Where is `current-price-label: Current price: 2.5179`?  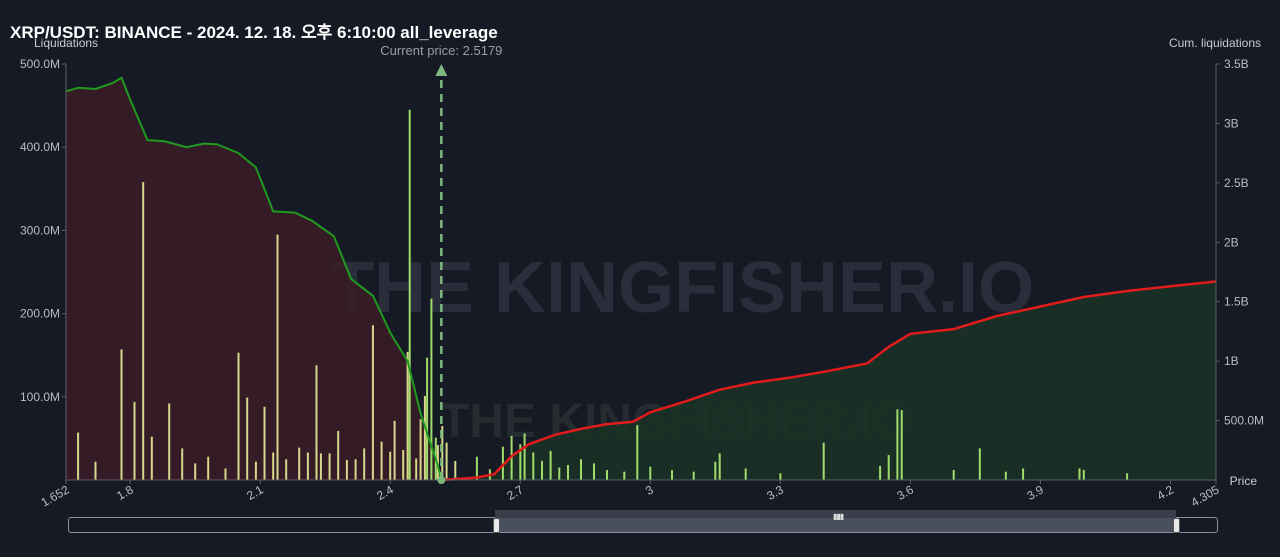
current-price-label: Current price: 2.5179 is located at coordinates (441, 50).